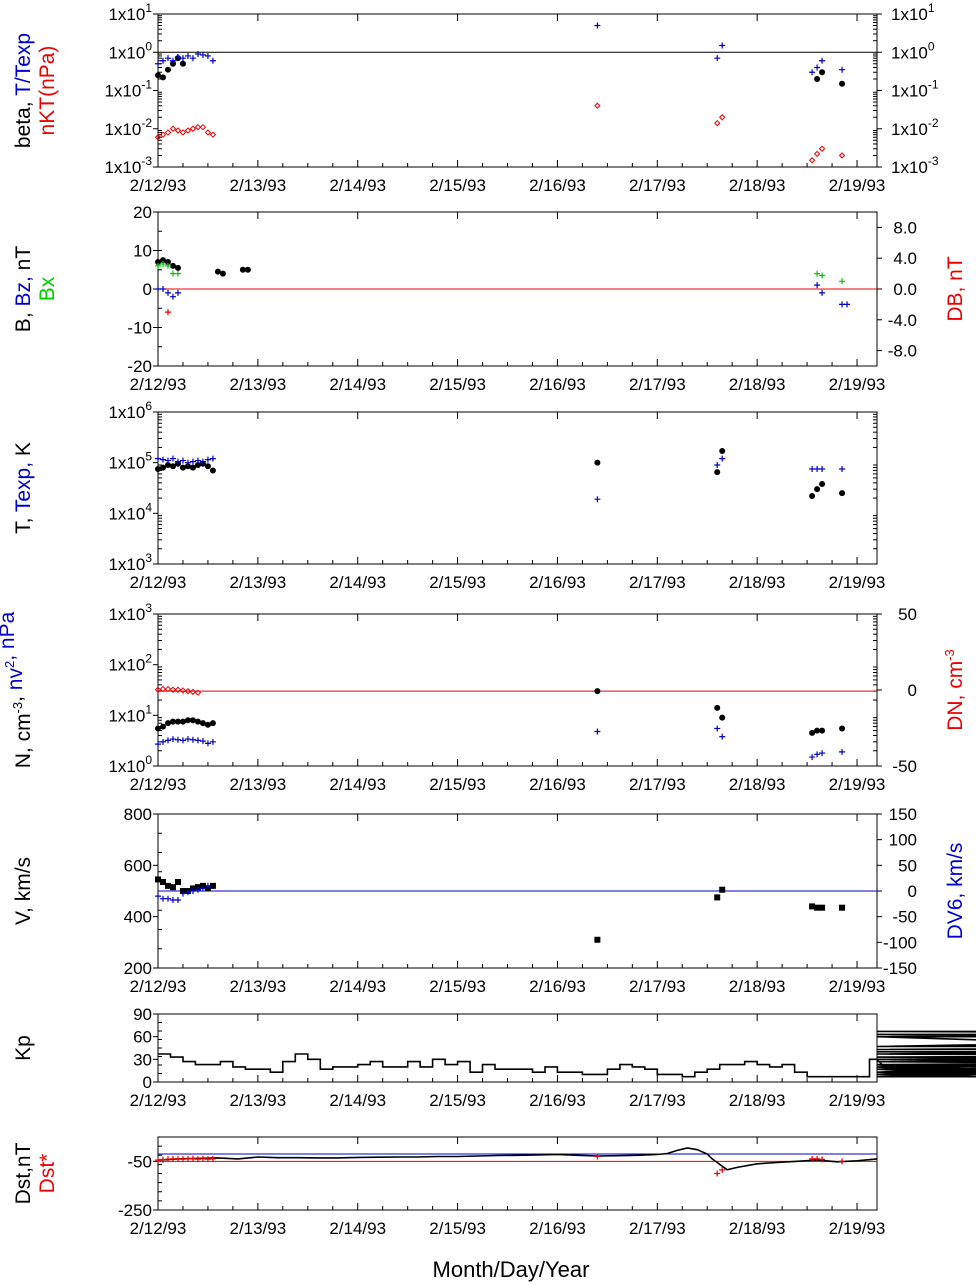 This screenshot has width=976, height=1285. What do you see at coordinates (907, 865) in the screenshot?
I see `right-y-tick-label: 50` at bounding box center [907, 865].